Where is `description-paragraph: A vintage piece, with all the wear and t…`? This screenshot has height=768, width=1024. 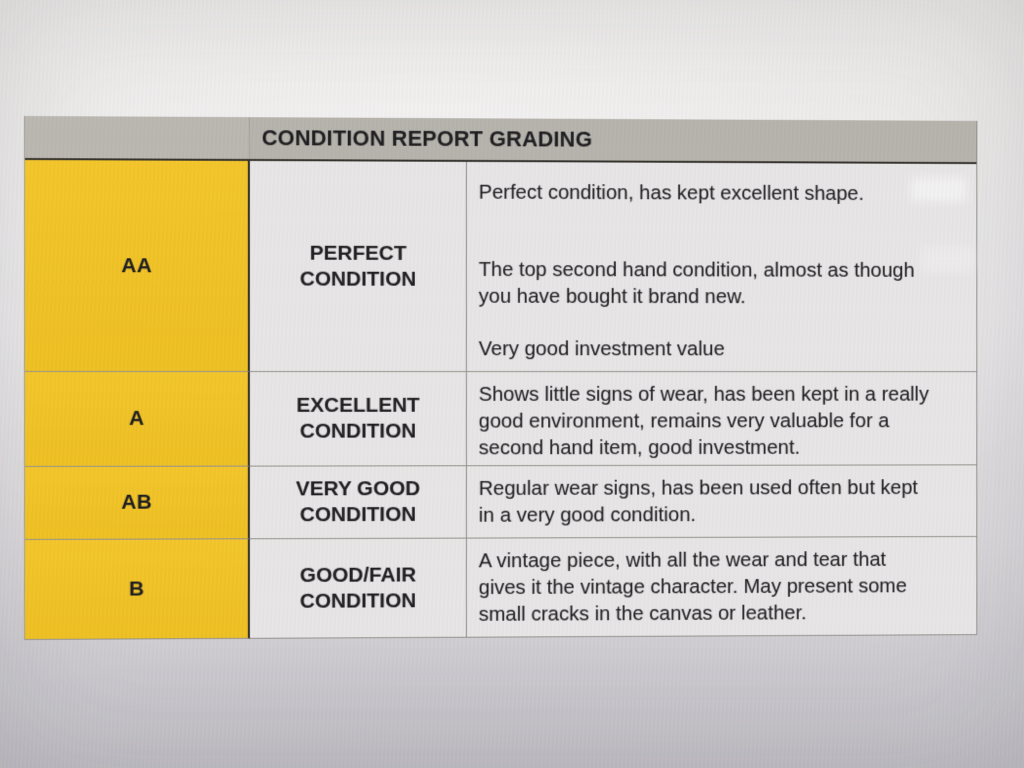
description-paragraph: A vintage piece, with all the wear and t… is located at coordinates (721, 587).